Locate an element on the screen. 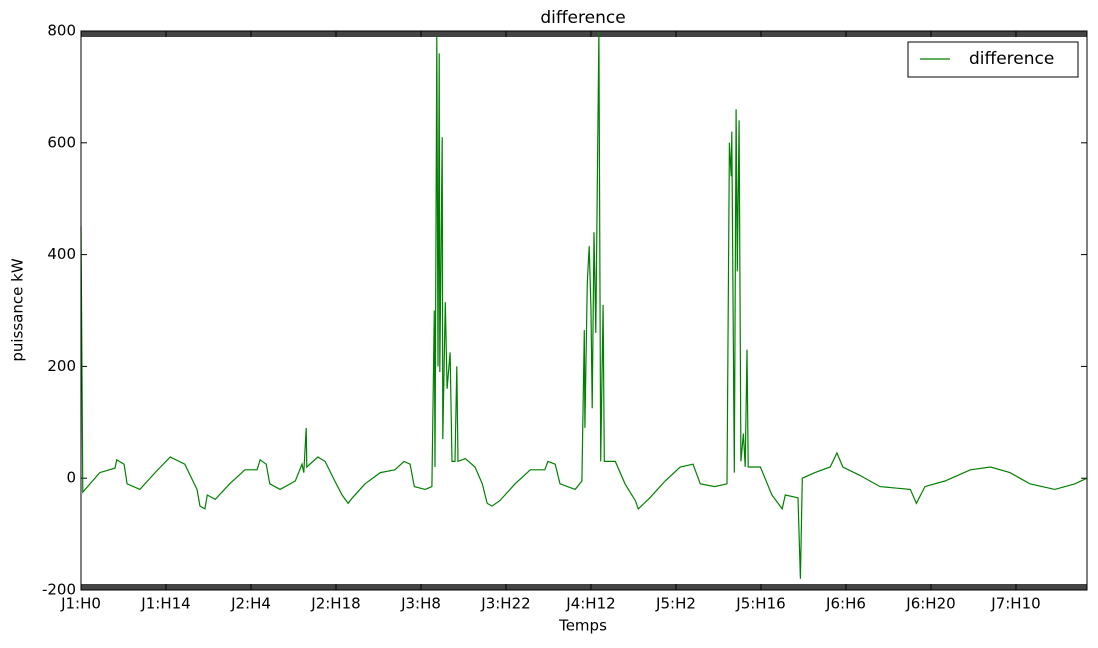 Image resolution: width=1098 pixels, height=648 pixels. x-tick-label: J1:H14 is located at coordinates (165, 604).